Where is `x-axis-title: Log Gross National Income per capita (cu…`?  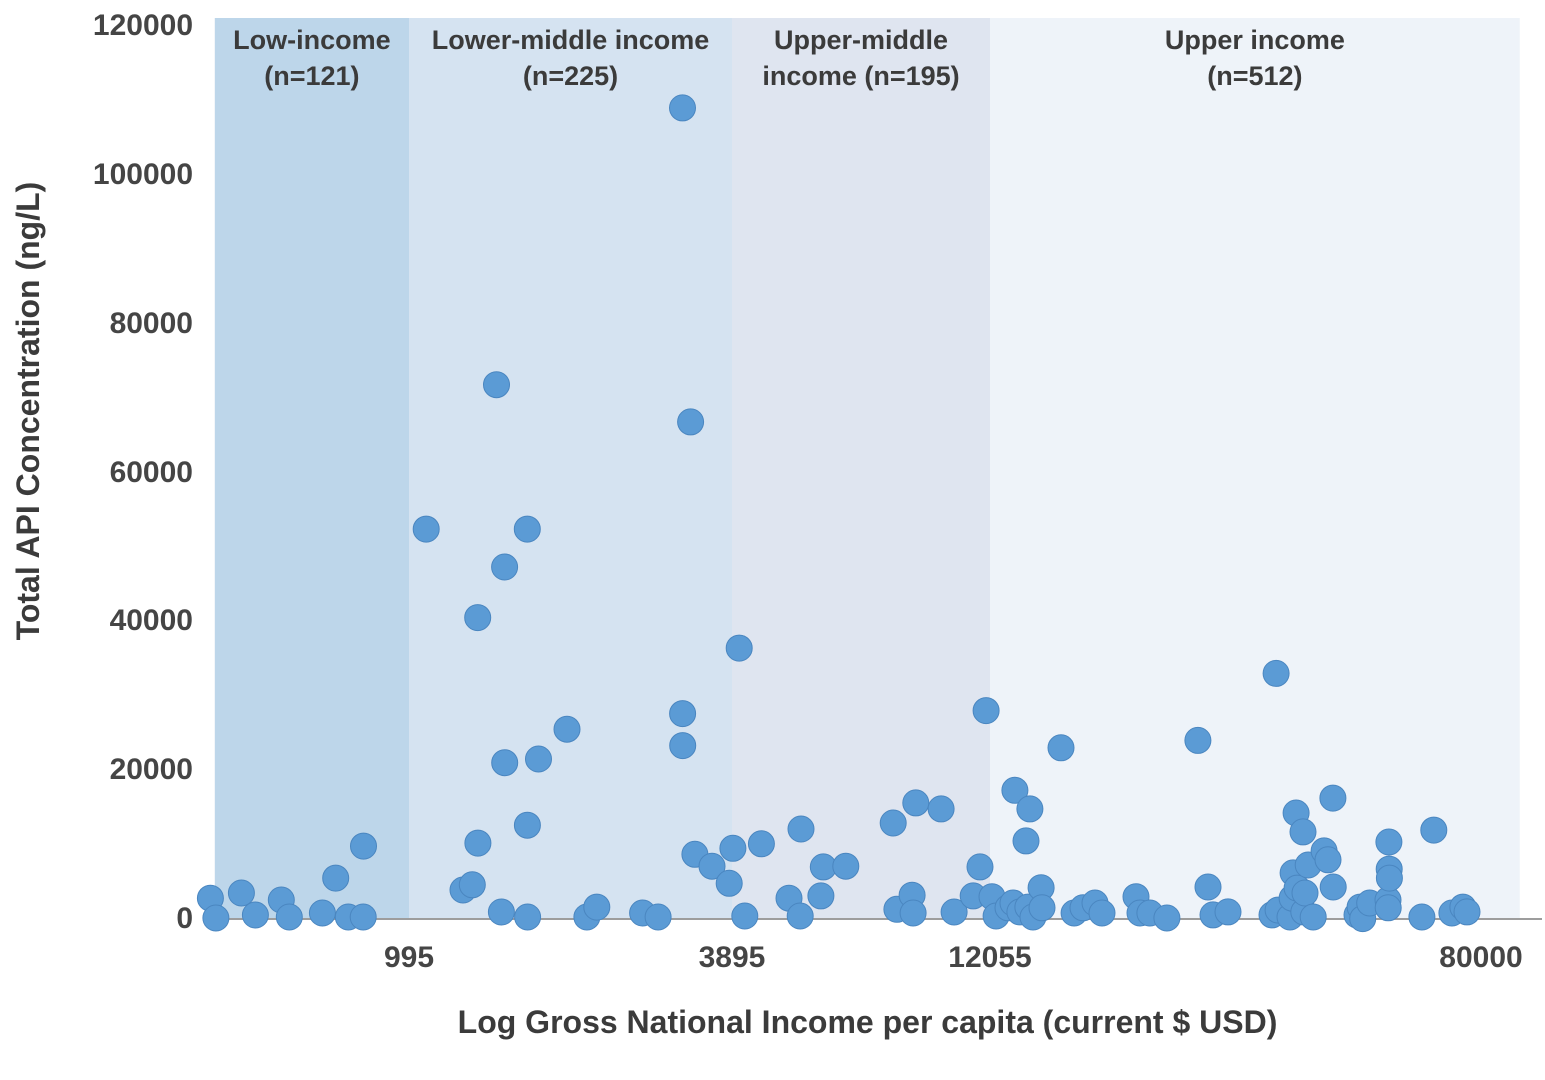
x-axis-title: Log Gross National Income per capita (cu… is located at coordinates (867, 1022).